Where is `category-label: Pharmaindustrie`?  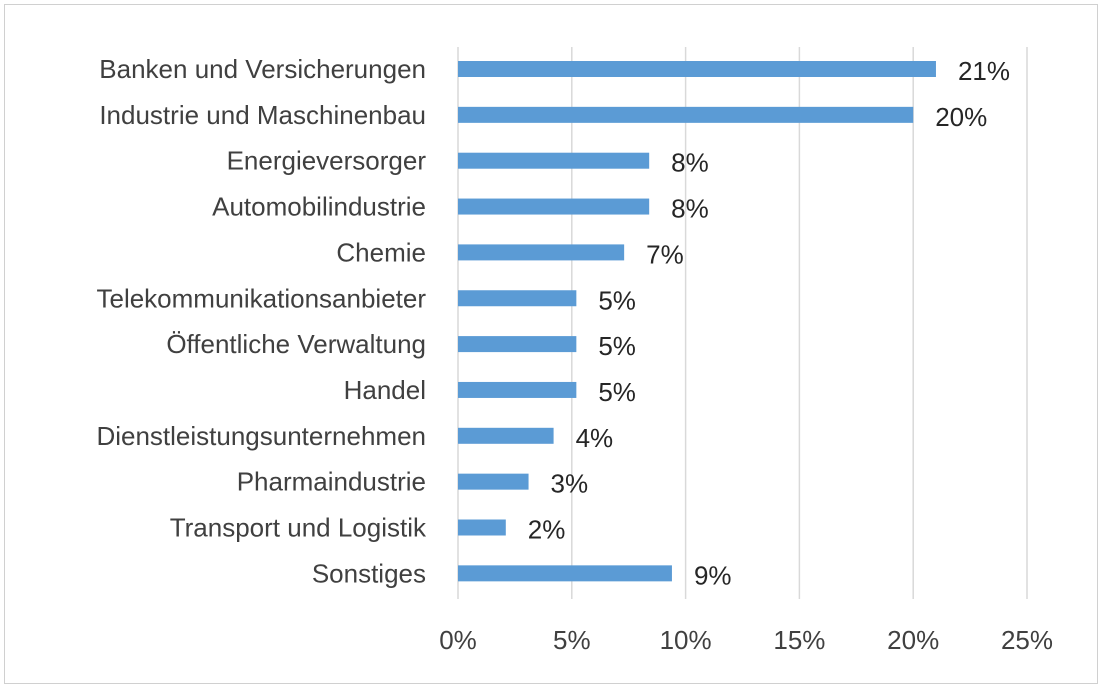 category-label: Pharmaindustrie is located at coordinates (331, 482).